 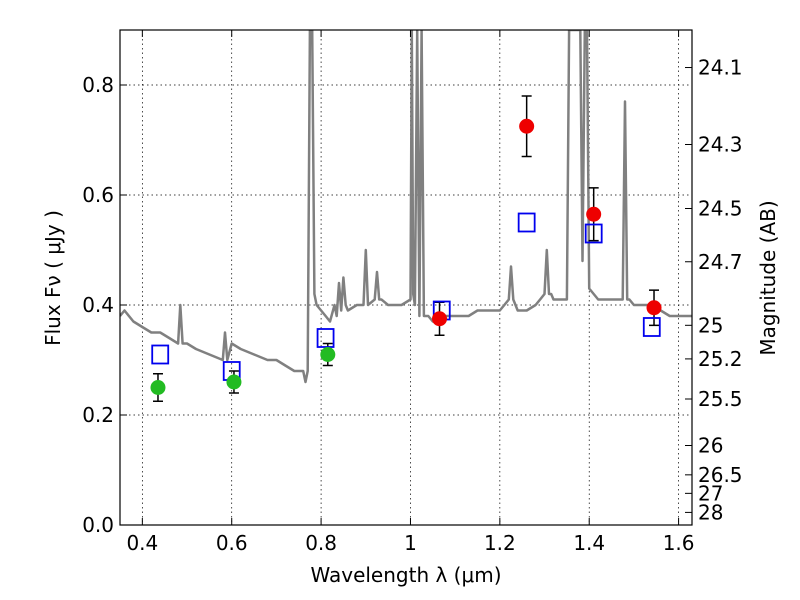 I want to click on x-tick-label: 1.2, so click(x=500, y=543).